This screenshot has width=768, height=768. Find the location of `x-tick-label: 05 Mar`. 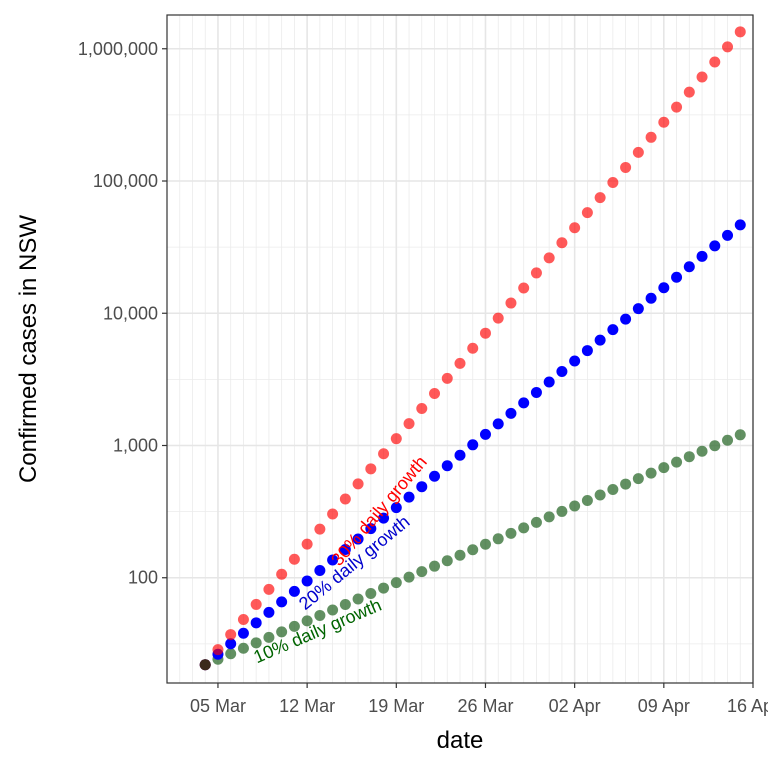

x-tick-label: 05 Mar is located at coordinates (218, 706).